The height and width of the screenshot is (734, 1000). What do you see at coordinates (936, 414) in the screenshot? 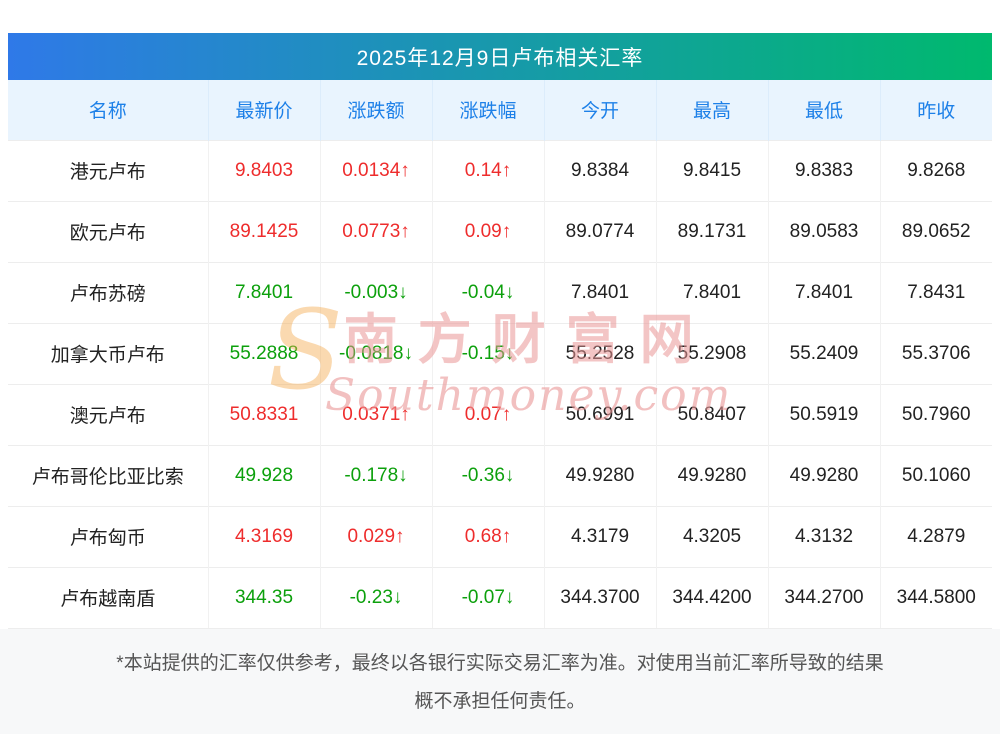
I see `cell-prev-close: 50.7960` at bounding box center [936, 414].